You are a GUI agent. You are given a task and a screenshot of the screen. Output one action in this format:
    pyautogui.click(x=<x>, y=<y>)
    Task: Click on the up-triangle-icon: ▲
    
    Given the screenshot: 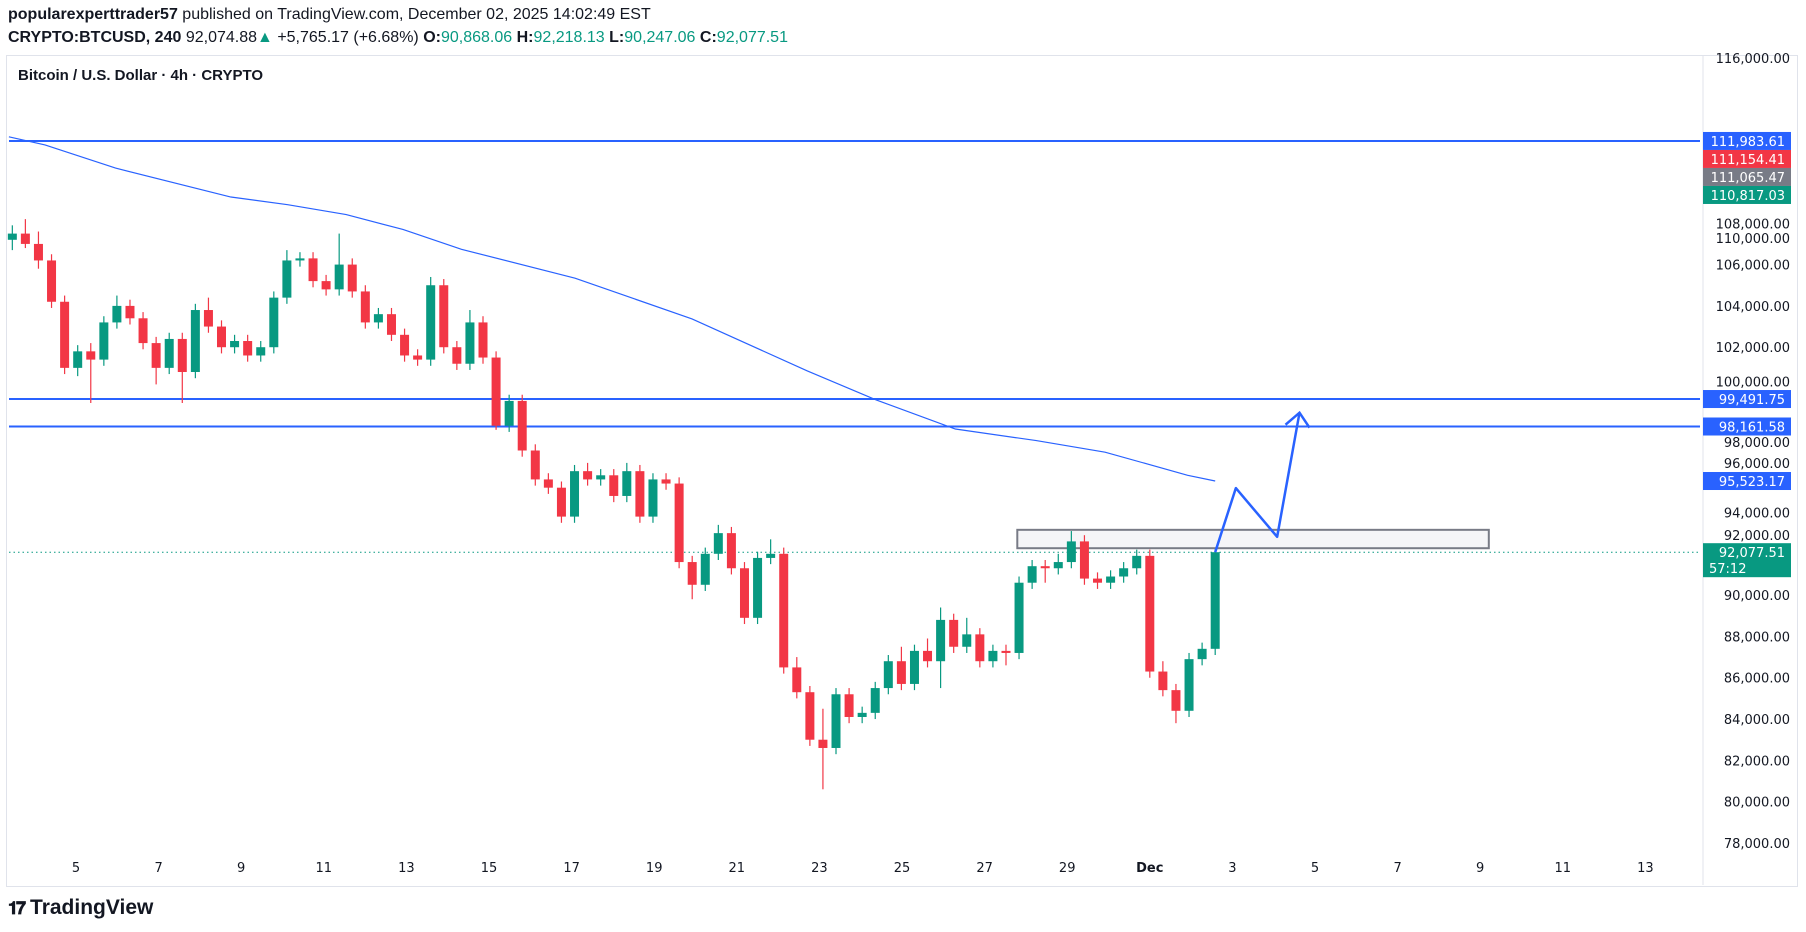 What is the action you would take?
    pyautogui.click(x=265, y=37)
    